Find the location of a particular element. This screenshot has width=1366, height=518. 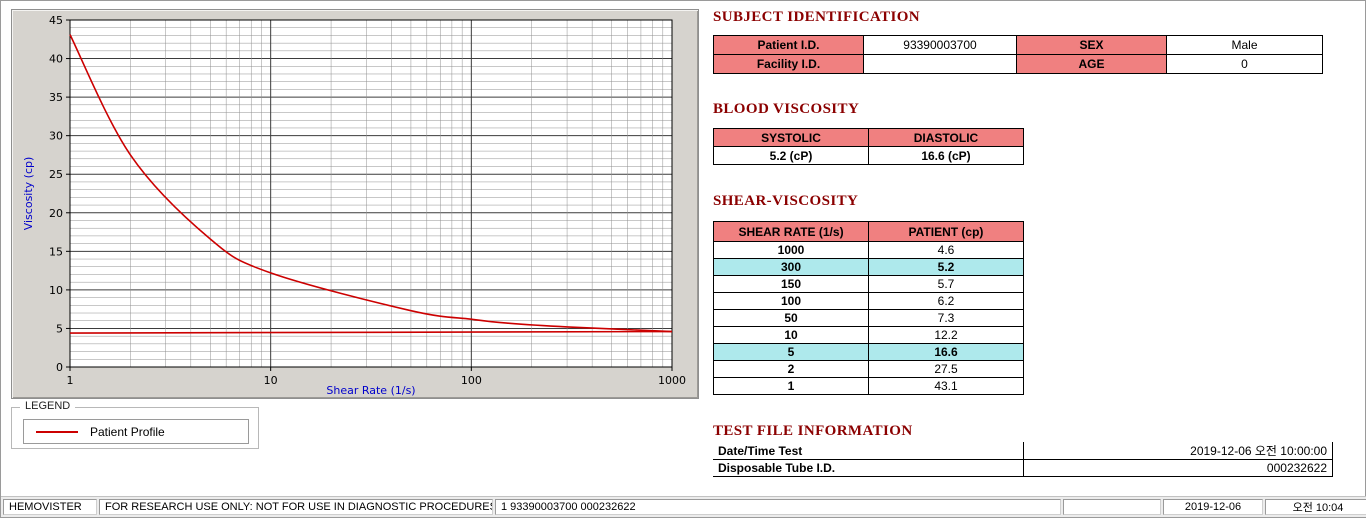

shear-rate-cell: 150 is located at coordinates (791, 284).